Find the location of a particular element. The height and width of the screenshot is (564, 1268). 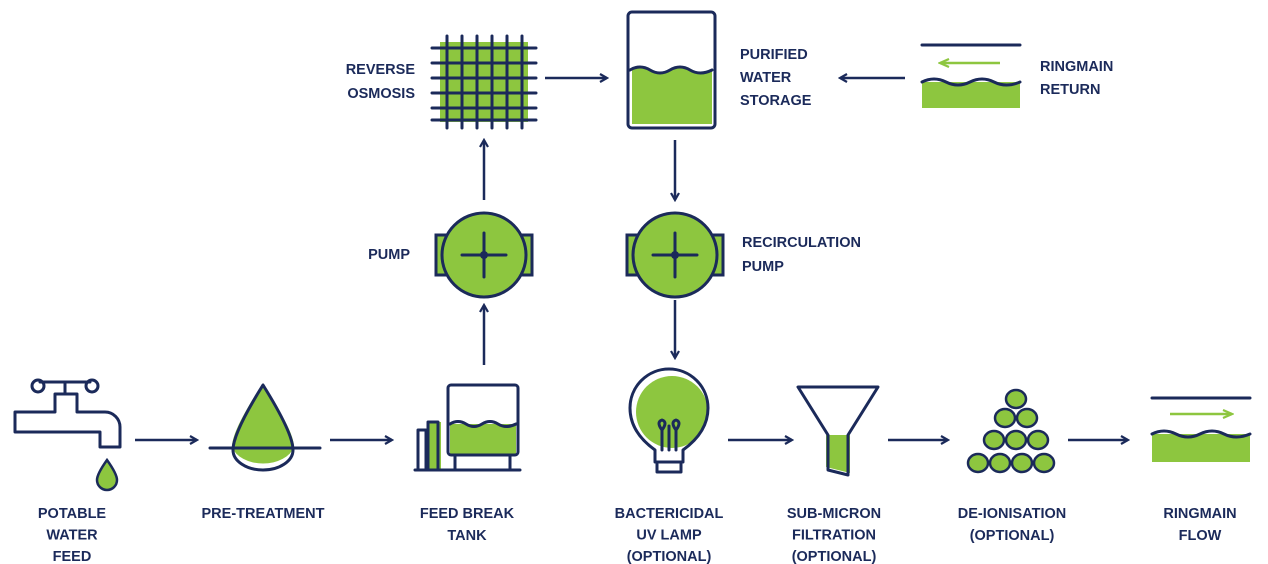

ro-icon is located at coordinates (484, 82).